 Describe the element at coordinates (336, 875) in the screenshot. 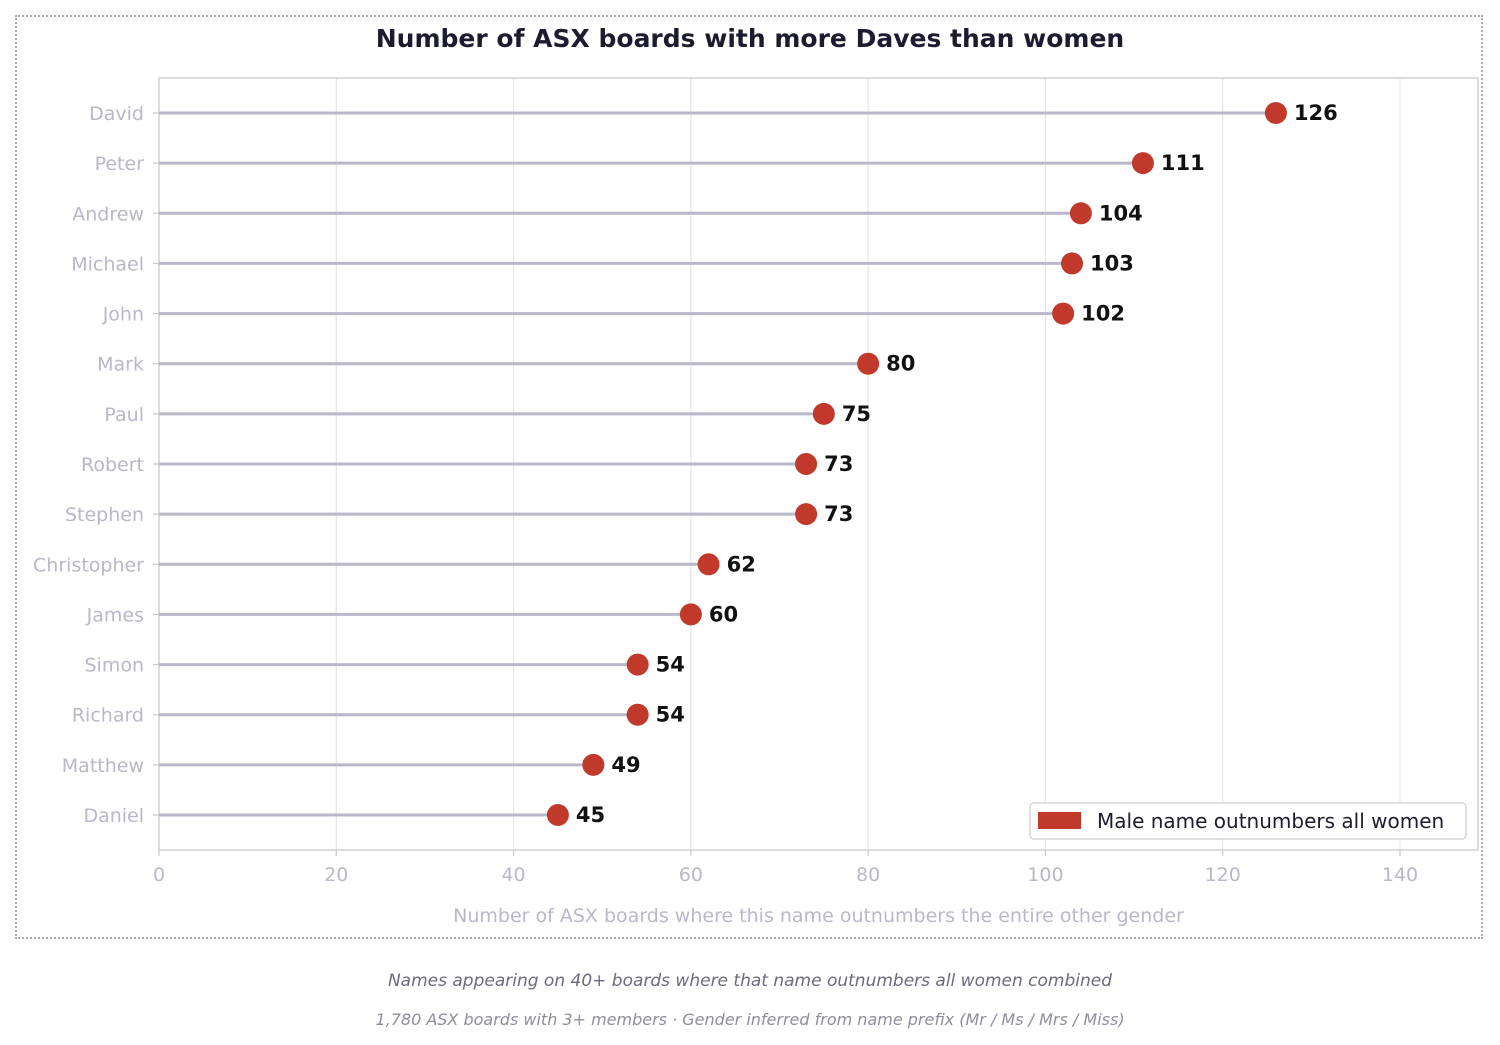

I see `x-tick-label: 20` at that location.